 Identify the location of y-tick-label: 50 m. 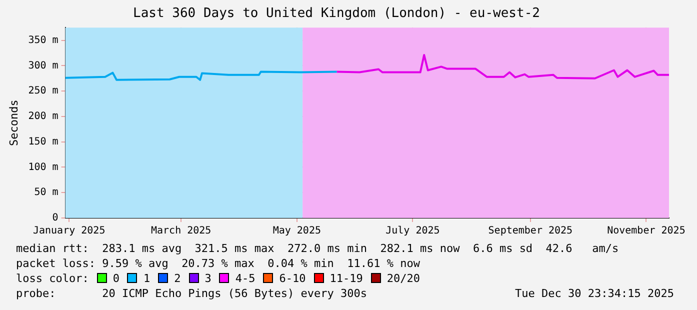
(46, 192).